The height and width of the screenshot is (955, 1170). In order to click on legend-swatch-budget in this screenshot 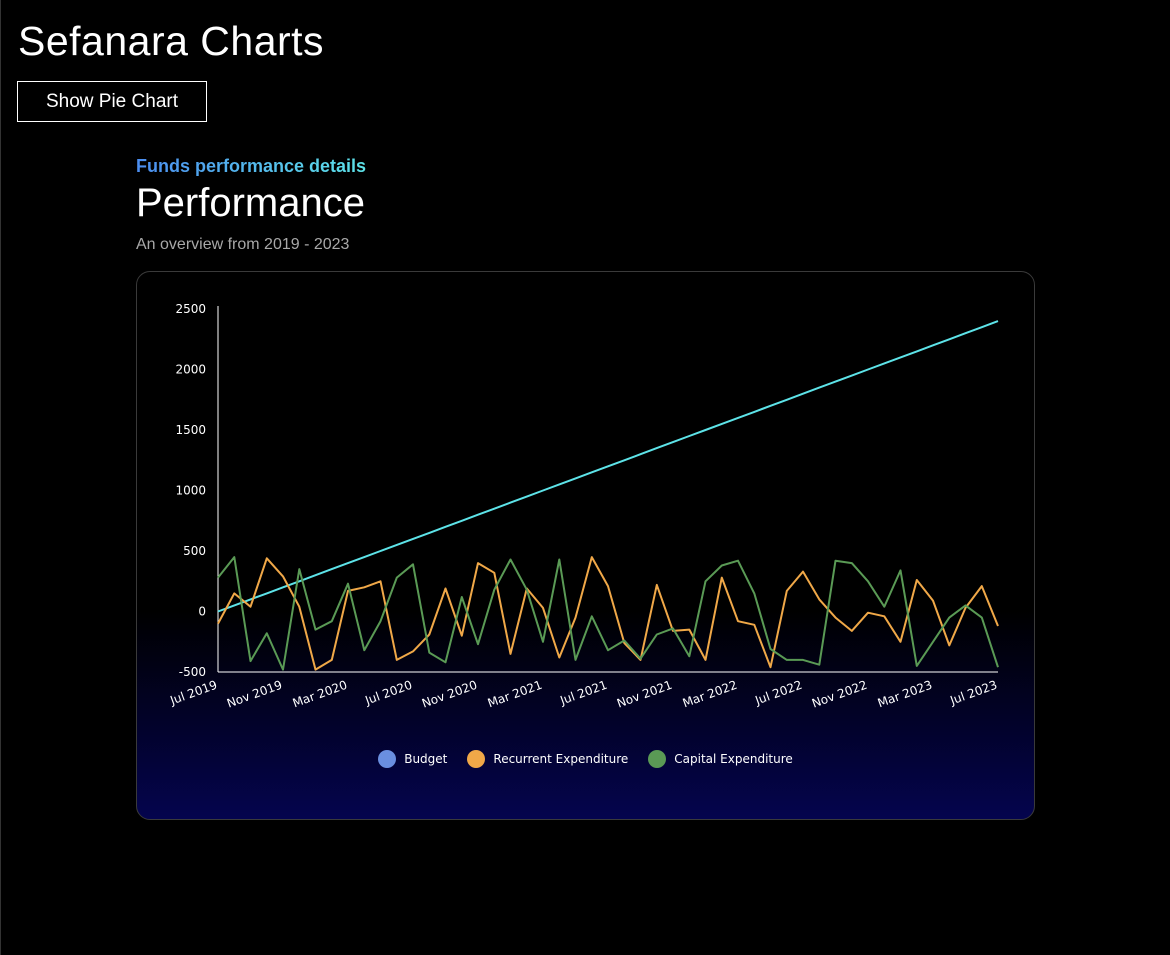, I will do `click(387, 759)`.